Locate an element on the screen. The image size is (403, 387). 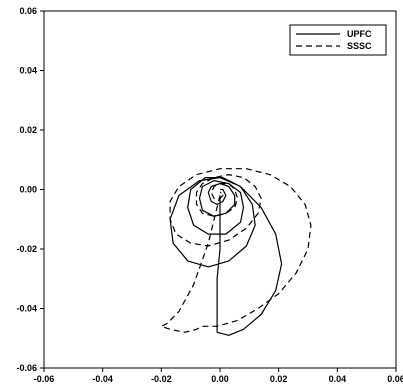
x-tick-label: 0.06 is located at coordinates (395, 379).